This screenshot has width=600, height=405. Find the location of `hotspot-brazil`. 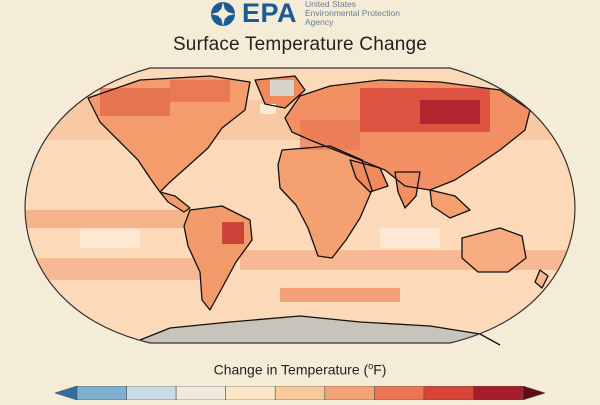

hotspot-brazil is located at coordinates (233, 233).